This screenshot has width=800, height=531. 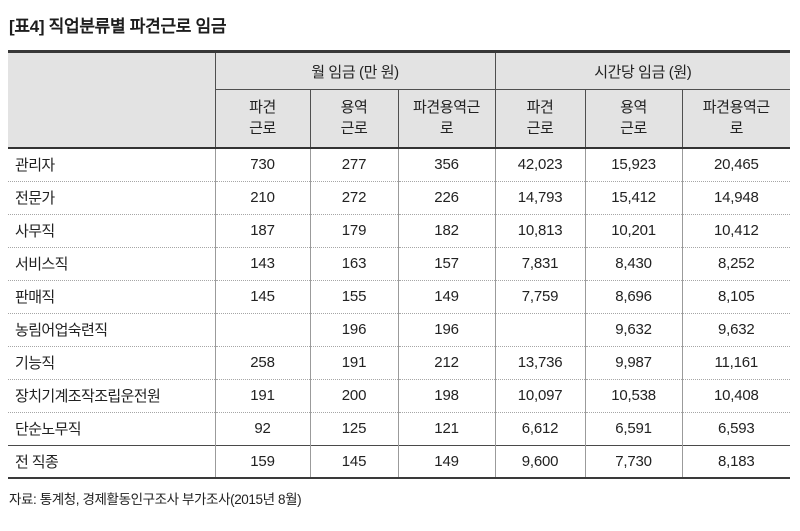 I want to click on table-cell: 212, so click(x=446, y=362).